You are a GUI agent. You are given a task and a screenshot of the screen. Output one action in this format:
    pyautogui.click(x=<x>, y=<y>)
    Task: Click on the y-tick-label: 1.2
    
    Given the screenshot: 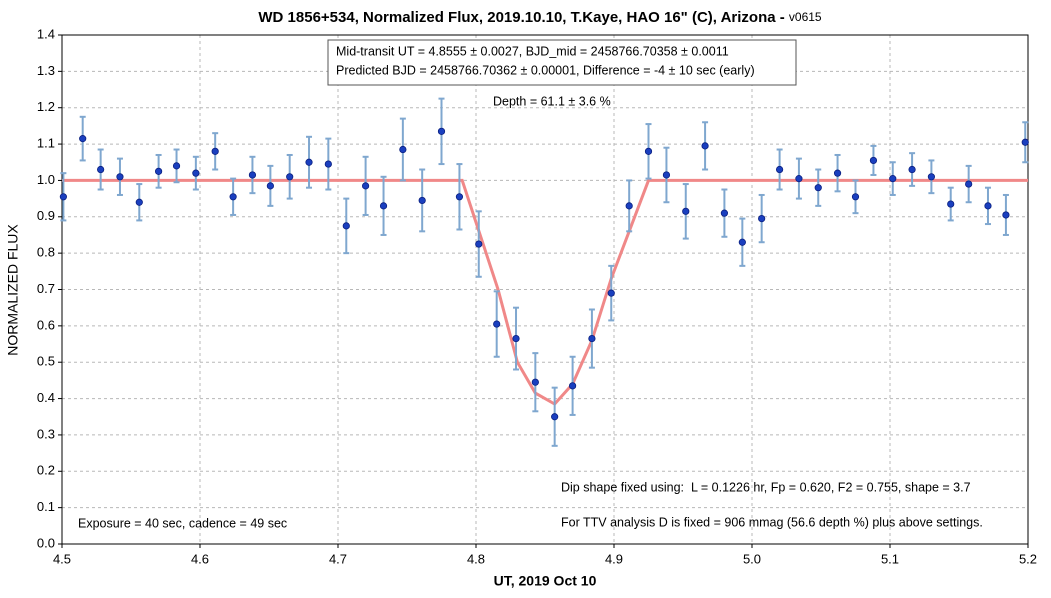 What is the action you would take?
    pyautogui.click(x=46, y=106)
    